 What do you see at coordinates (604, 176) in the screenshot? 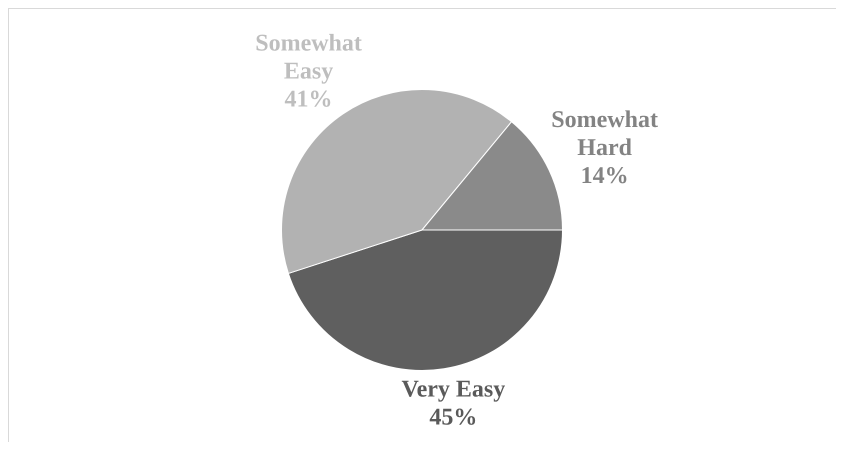
I see `data-label: 14%` at bounding box center [604, 176].